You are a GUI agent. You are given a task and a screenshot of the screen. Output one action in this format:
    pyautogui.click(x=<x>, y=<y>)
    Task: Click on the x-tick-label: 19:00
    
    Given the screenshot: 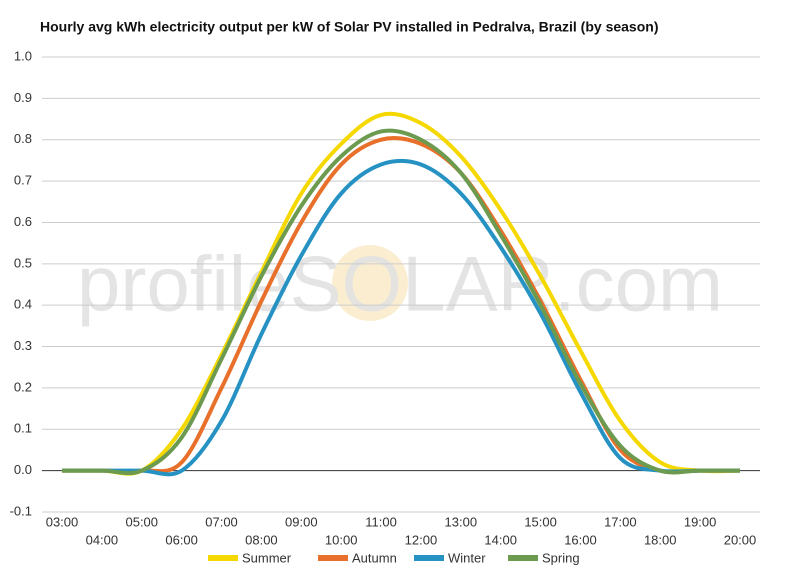 What is the action you would take?
    pyautogui.click(x=700, y=521)
    